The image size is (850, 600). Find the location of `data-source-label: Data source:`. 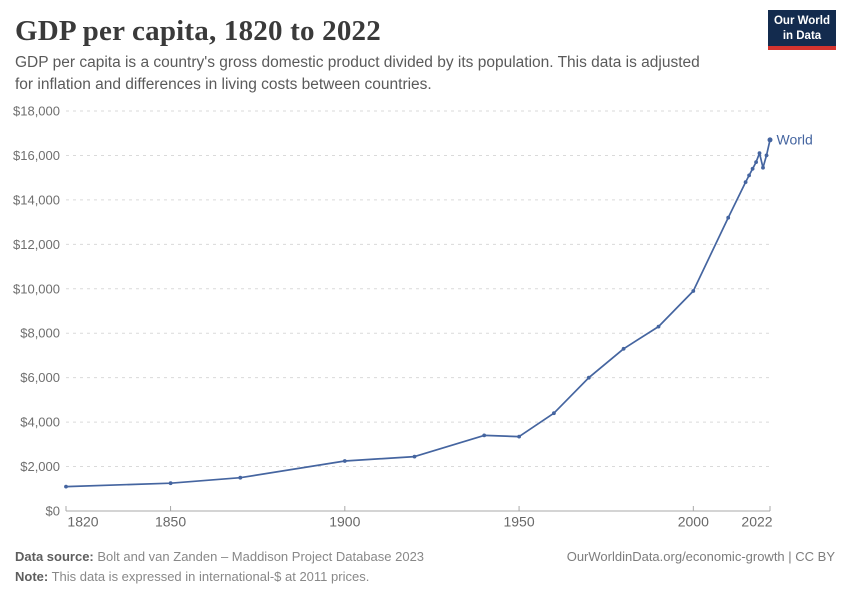

data-source-label: Data source: is located at coordinates (54, 556).